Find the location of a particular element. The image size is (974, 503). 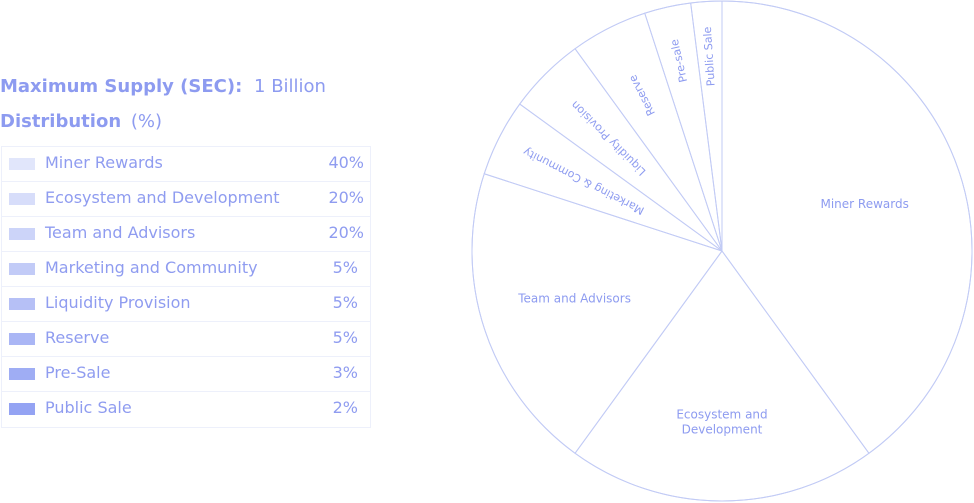

distribution-title: Distribution (%) is located at coordinates (81, 121).